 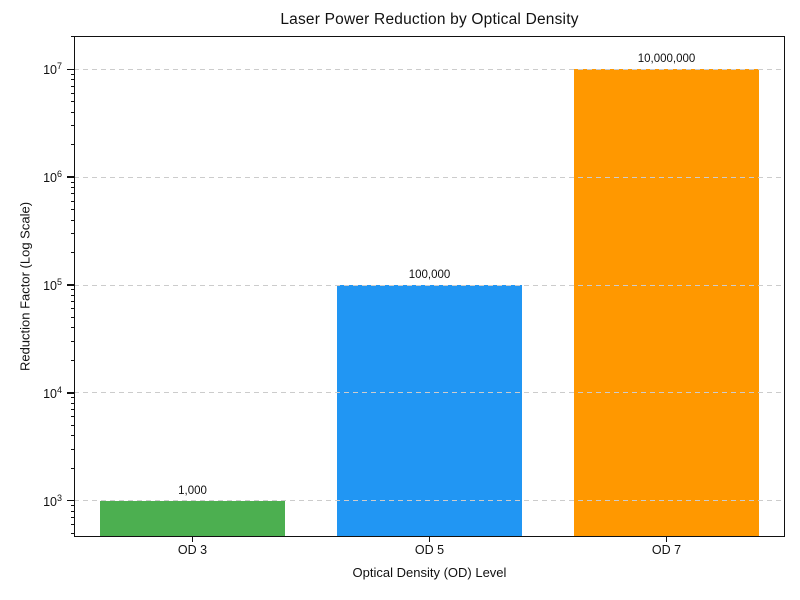 What do you see at coordinates (192, 550) in the screenshot?
I see `x-tick-label: OD 3` at bounding box center [192, 550].